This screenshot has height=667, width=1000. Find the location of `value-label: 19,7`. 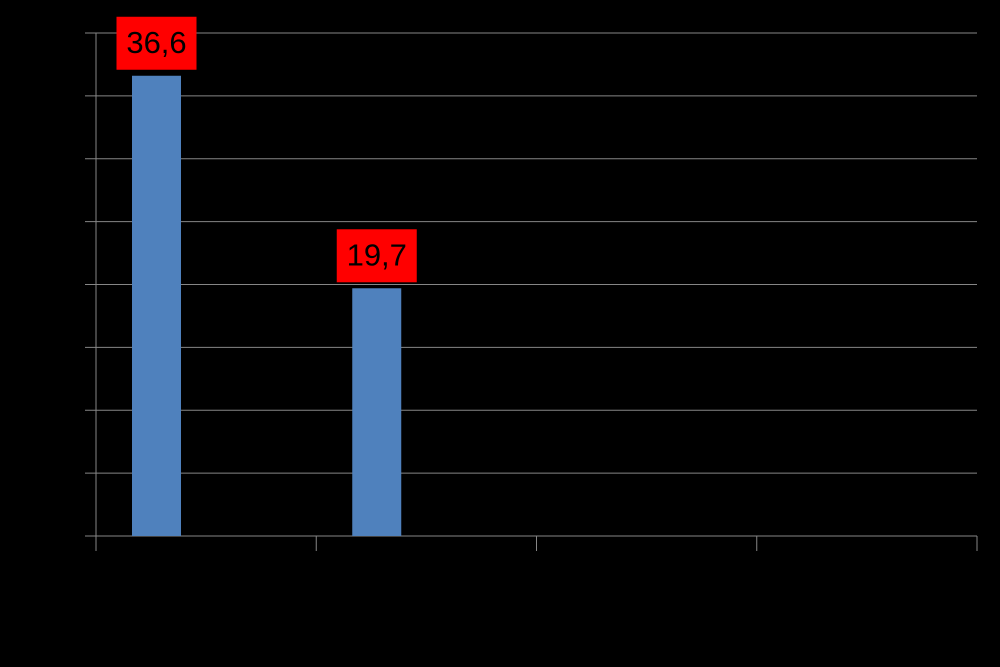

value-label: 19,7 is located at coordinates (377, 254).